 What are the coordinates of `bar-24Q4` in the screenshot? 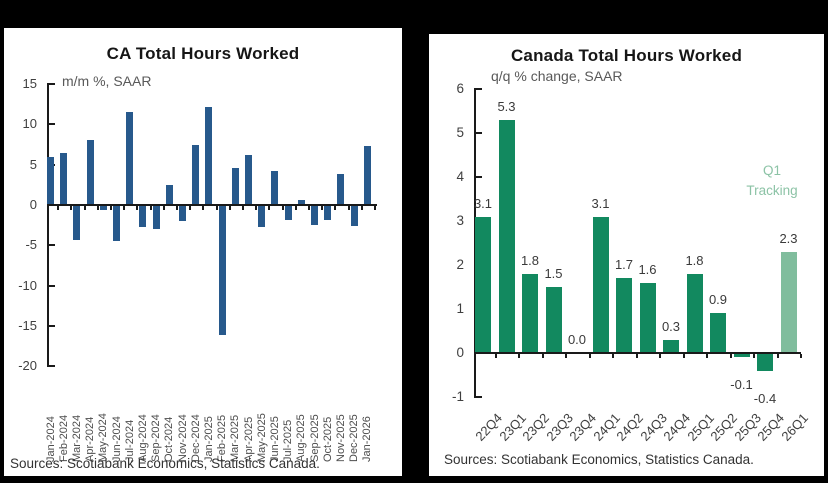 It's located at (671, 346).